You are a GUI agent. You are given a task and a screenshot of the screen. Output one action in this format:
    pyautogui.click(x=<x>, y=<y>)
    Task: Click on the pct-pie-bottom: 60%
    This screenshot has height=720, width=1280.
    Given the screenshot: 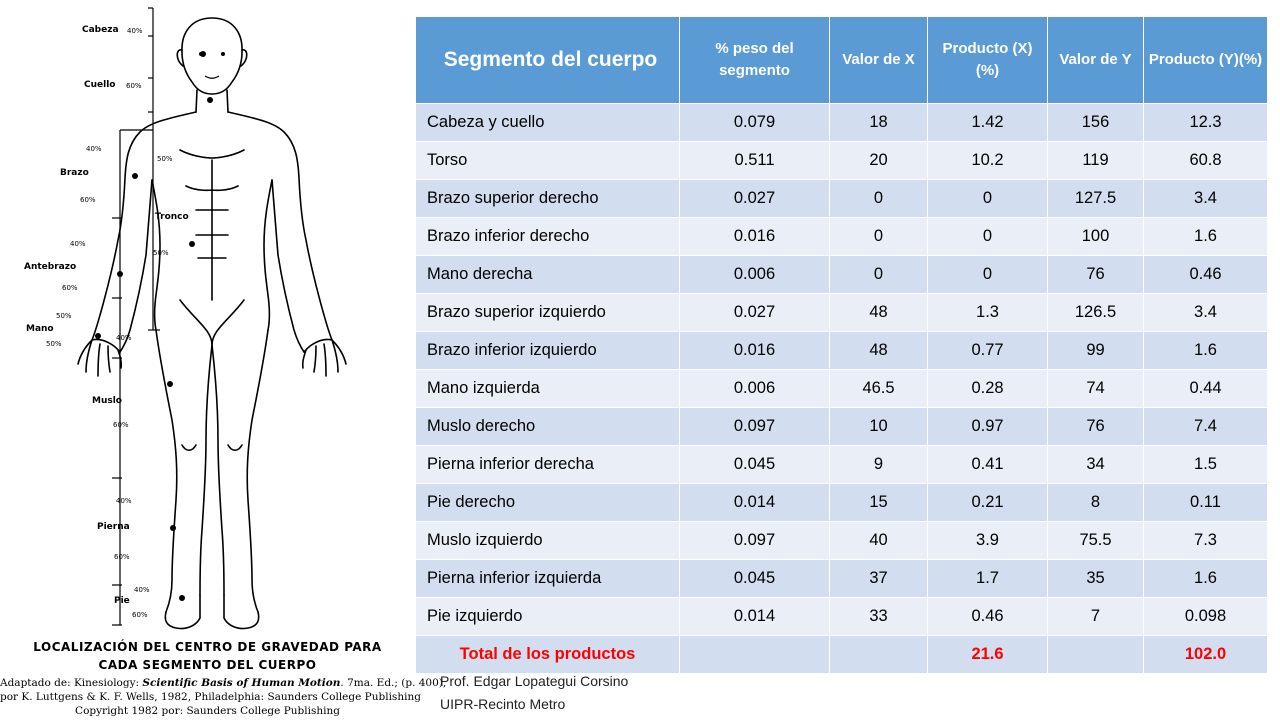 What is the action you would take?
    pyautogui.click(x=140, y=615)
    